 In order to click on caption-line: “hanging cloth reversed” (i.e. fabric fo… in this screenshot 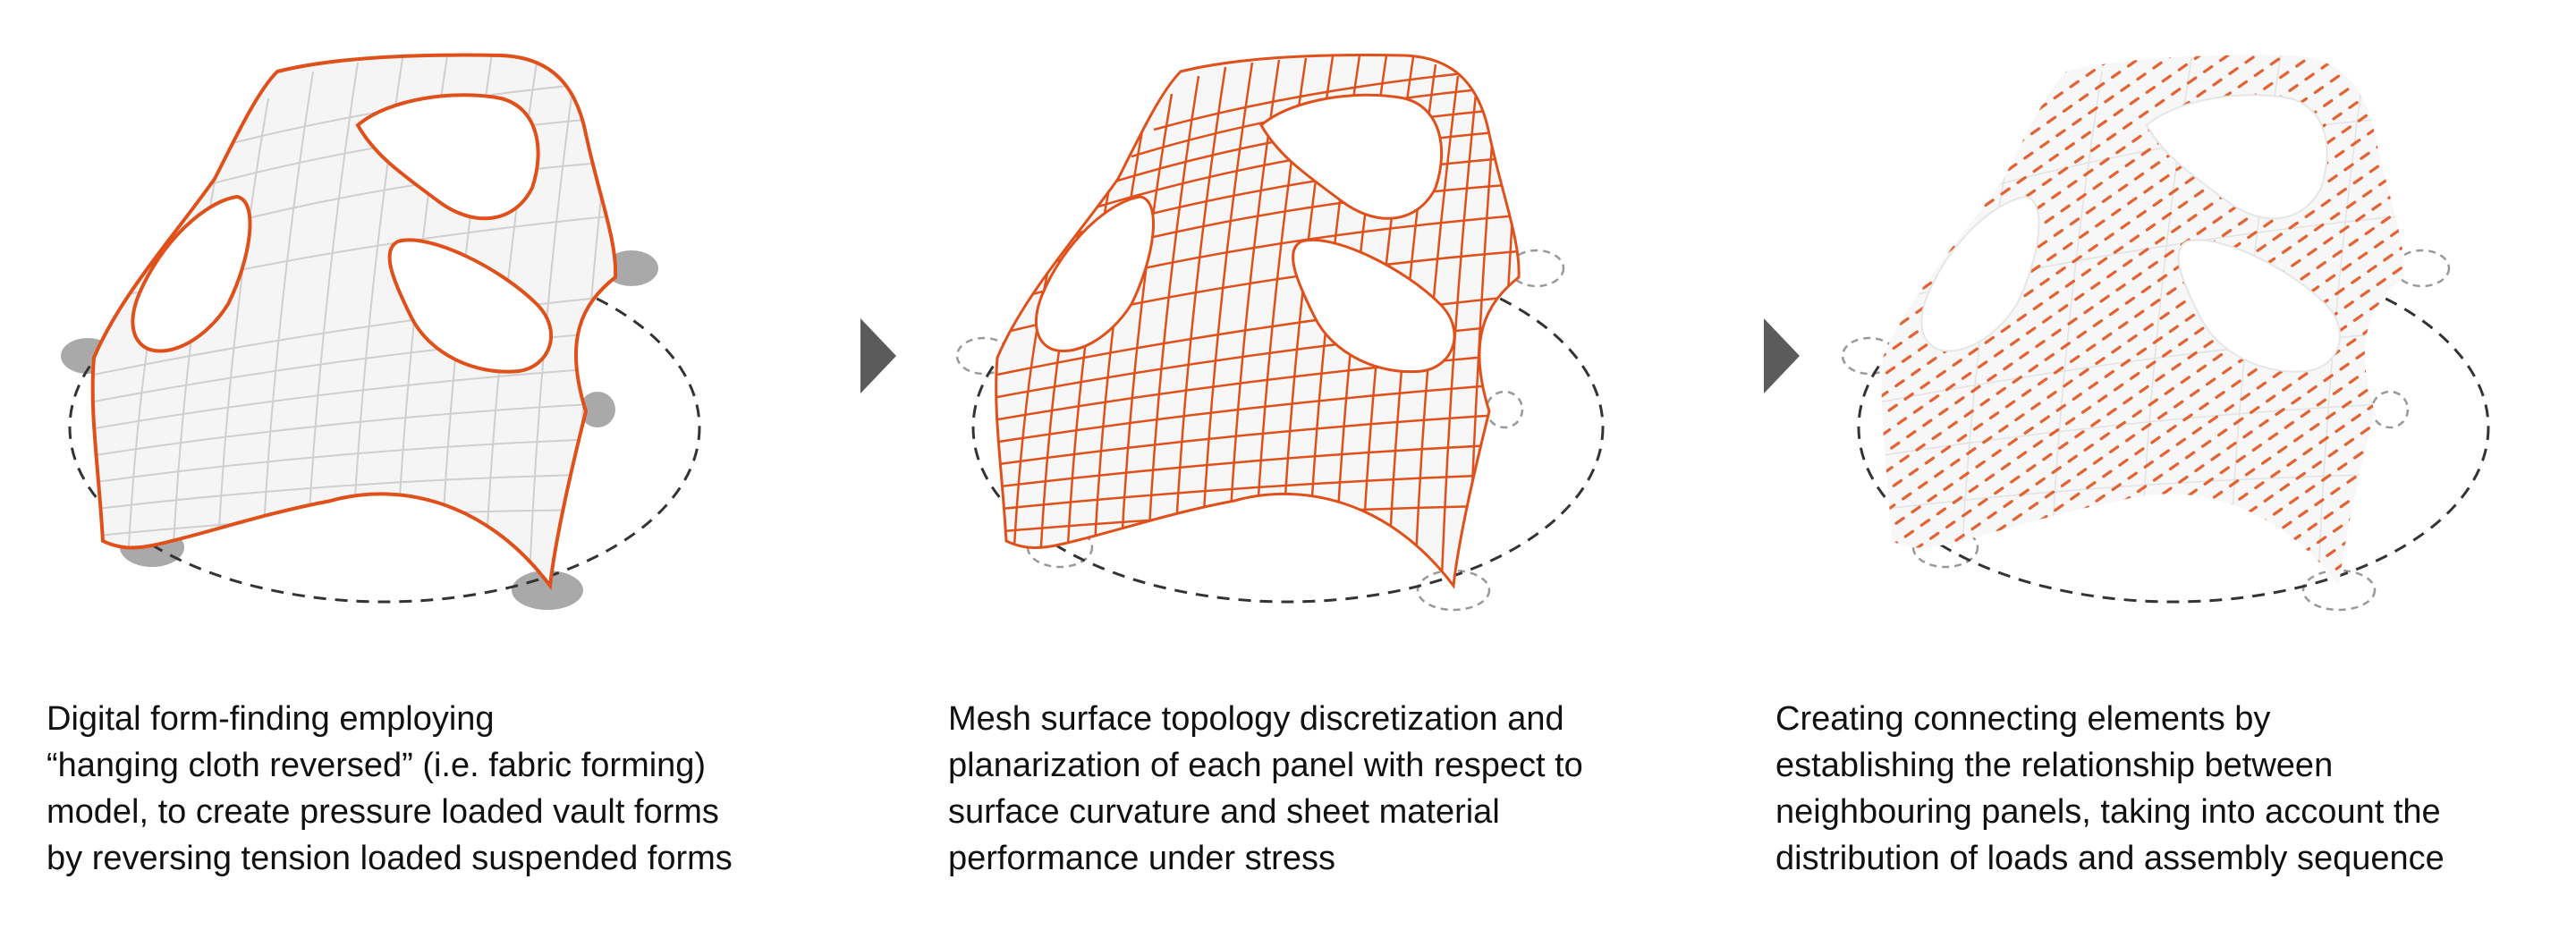, I will do `click(377, 765)`.